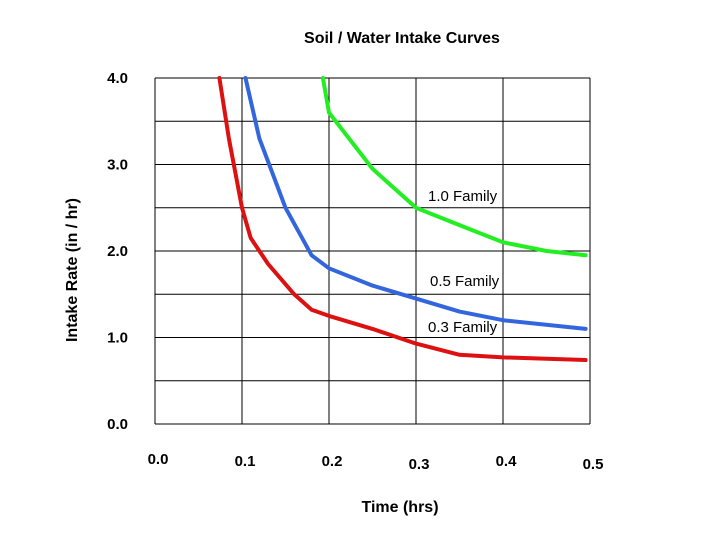 This screenshot has width=720, height=540. I want to click on x-tick-label: 0.3, so click(419, 464).